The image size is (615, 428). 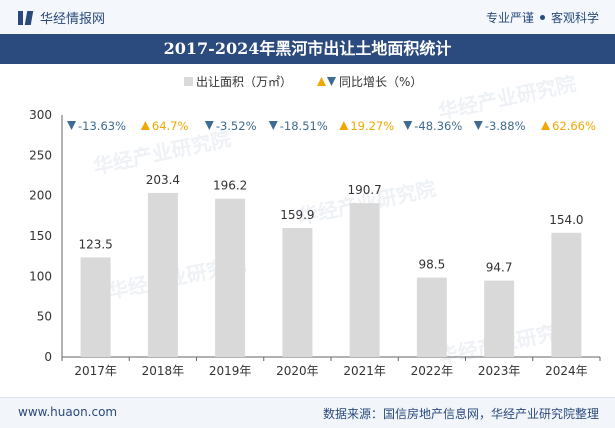 I want to click on brand-name: 华经情报网, so click(x=73, y=19).